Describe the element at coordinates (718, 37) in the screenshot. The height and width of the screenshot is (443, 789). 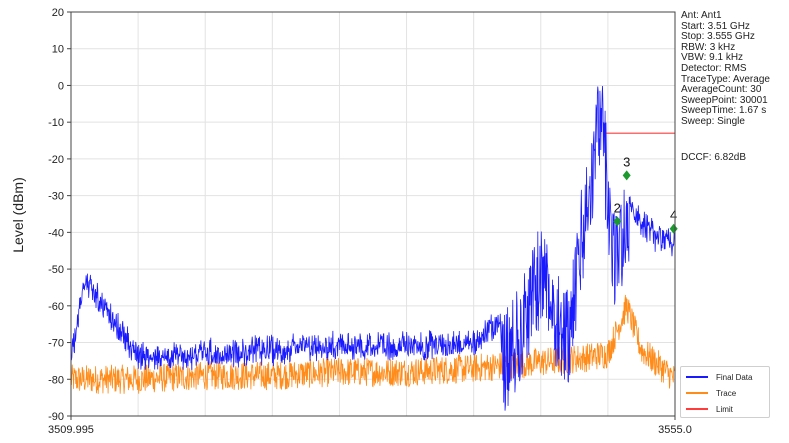
I see `info-line: Stop: 3.555 GHz` at that location.